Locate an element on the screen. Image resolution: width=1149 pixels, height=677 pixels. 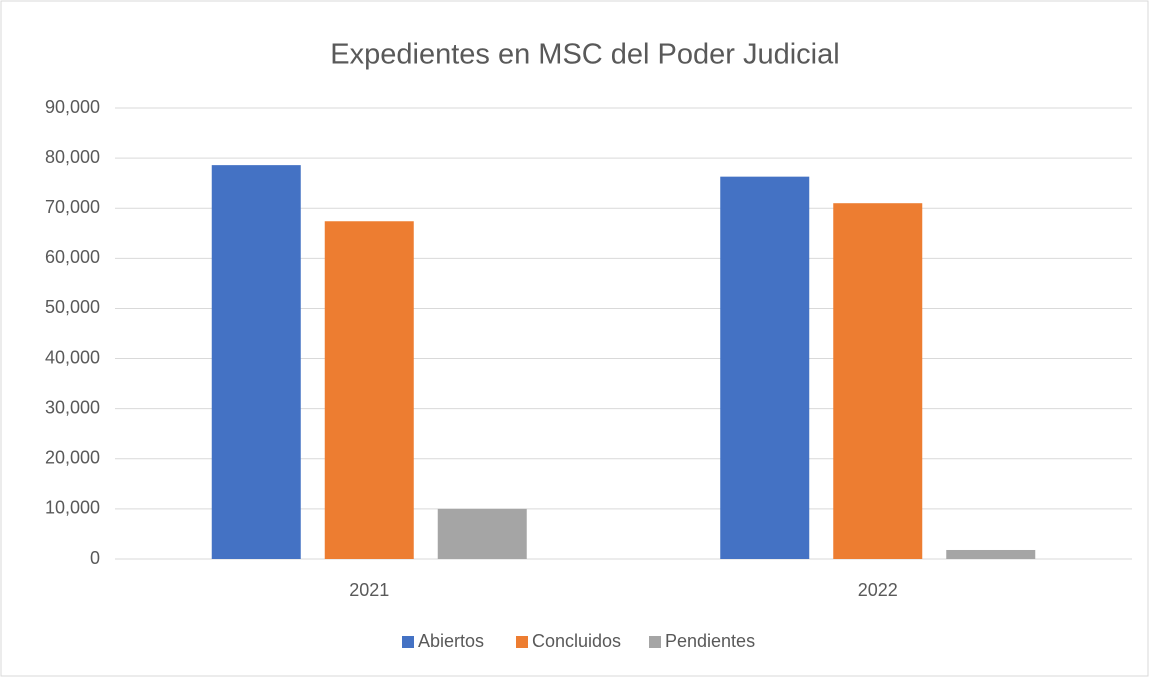
y-tick-label: 80,000 is located at coordinates (72, 157).